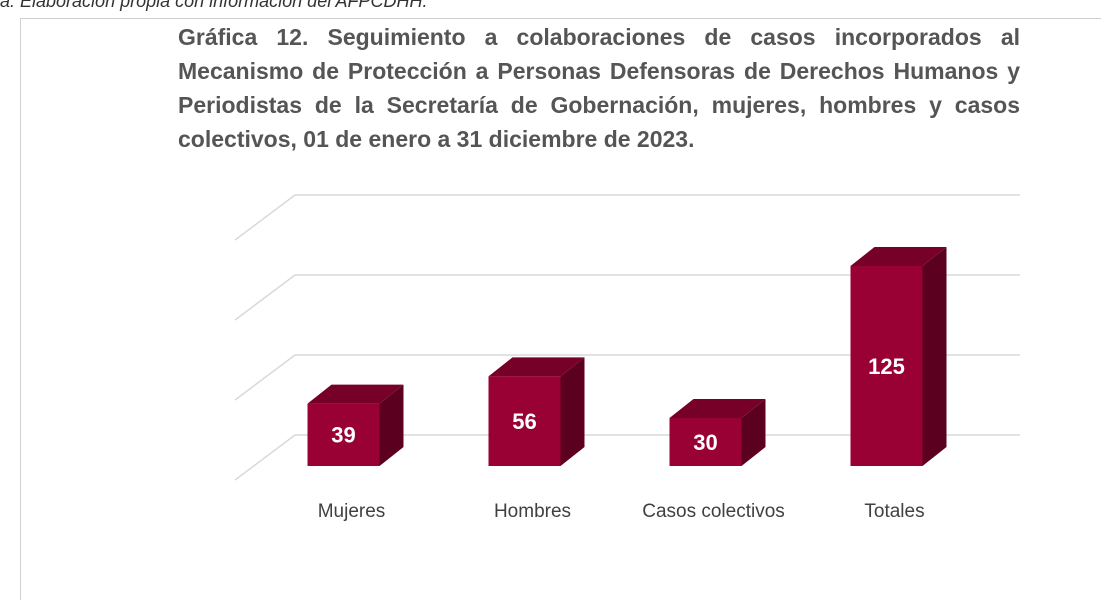 The height and width of the screenshot is (600, 1101). What do you see at coordinates (352, 511) in the screenshot?
I see `x-tick-label: Mujeres` at bounding box center [352, 511].